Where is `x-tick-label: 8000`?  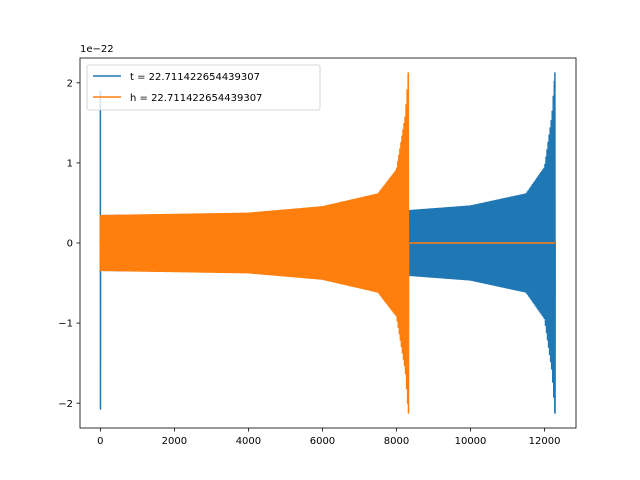 x-tick-label: 8000 is located at coordinates (396, 441).